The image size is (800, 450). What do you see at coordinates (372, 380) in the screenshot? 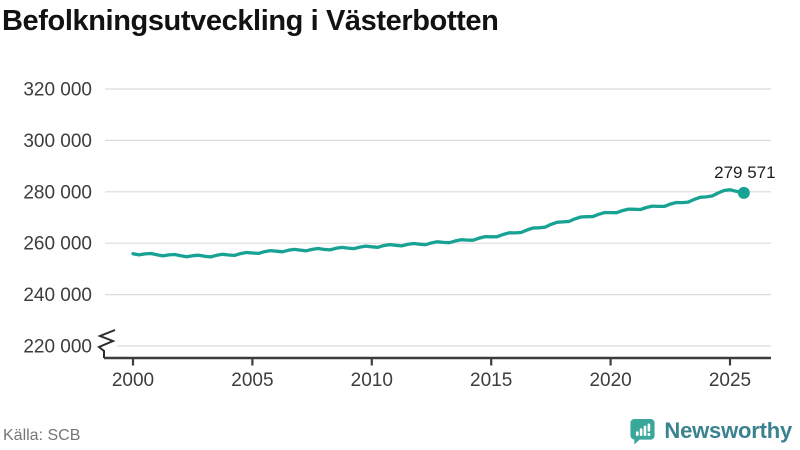
I see `x-axis-tick-label: 2010` at bounding box center [372, 380].